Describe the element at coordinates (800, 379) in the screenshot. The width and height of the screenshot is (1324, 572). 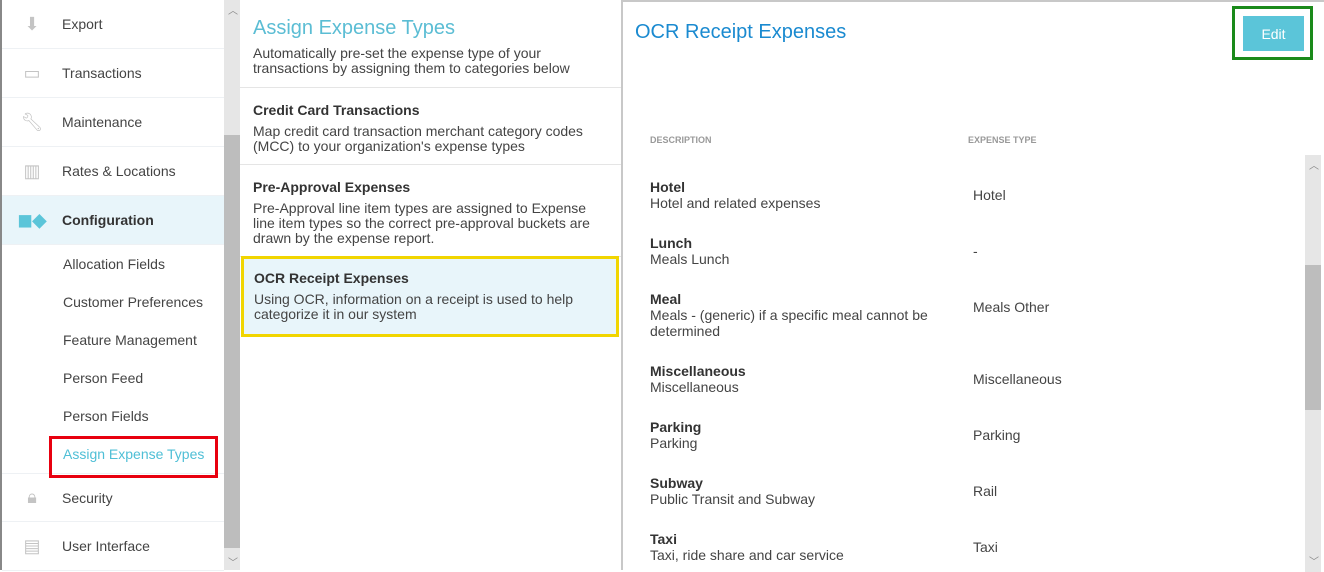
I see `row-description: Miscellaneous Miscellaneous` at that location.